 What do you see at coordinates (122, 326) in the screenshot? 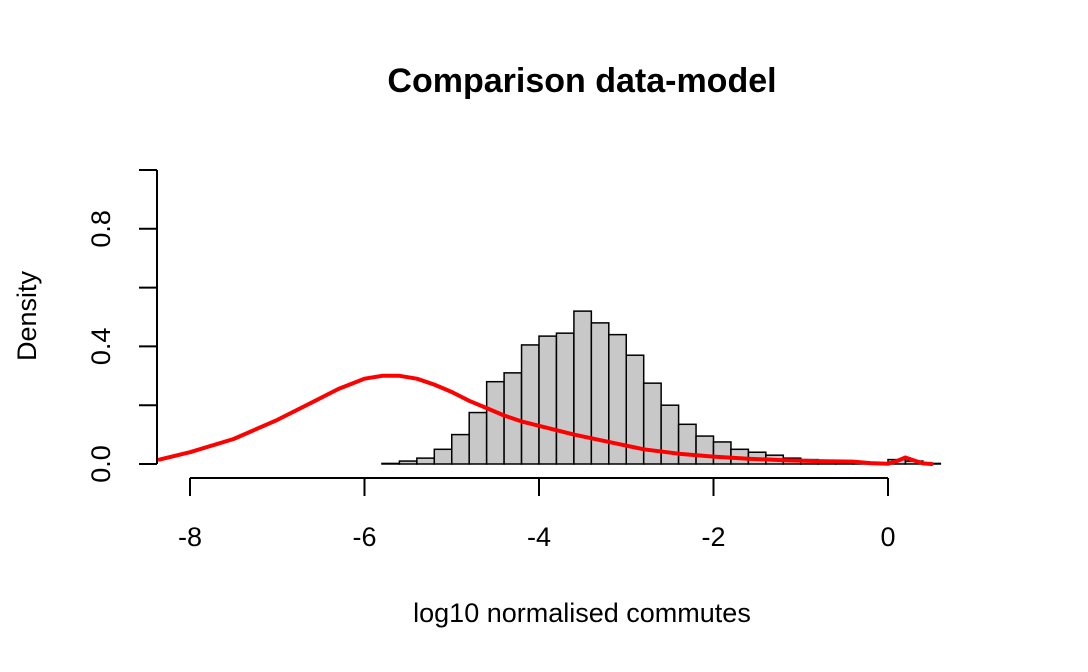
I see `y-axis: 0.0 0.4 0.8` at bounding box center [122, 326].